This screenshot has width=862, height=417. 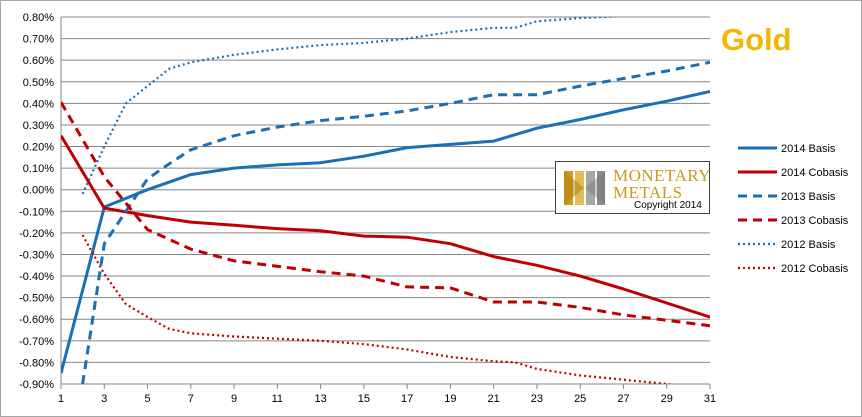 I want to click on x-tick-label: 17, so click(x=407, y=399).